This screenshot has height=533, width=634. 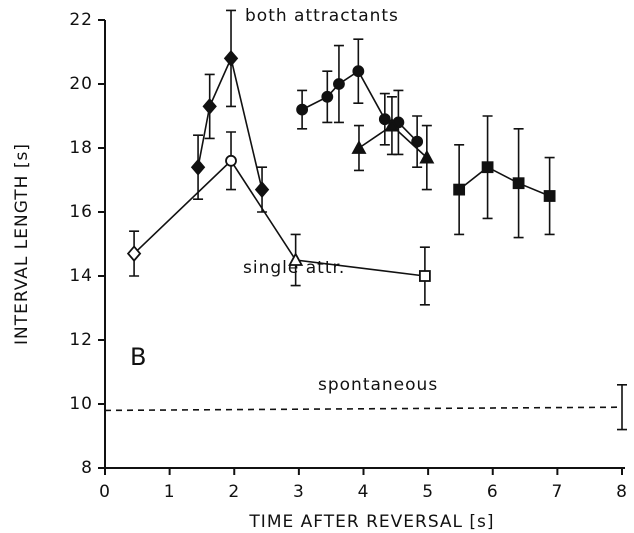 I want to click on x-tick-label: 3, so click(x=299, y=492).